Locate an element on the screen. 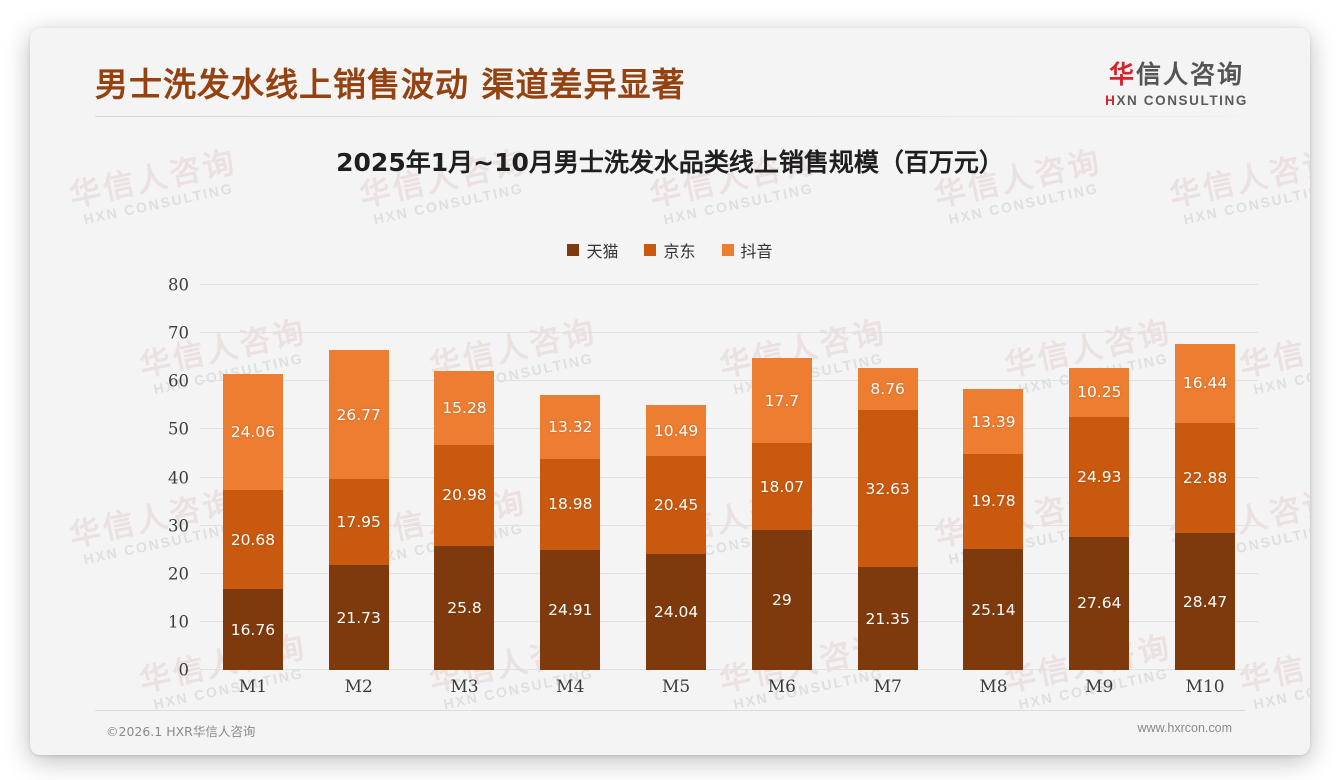 The width and height of the screenshot is (1340, 780). bar-value-label: 10.49 is located at coordinates (676, 430).